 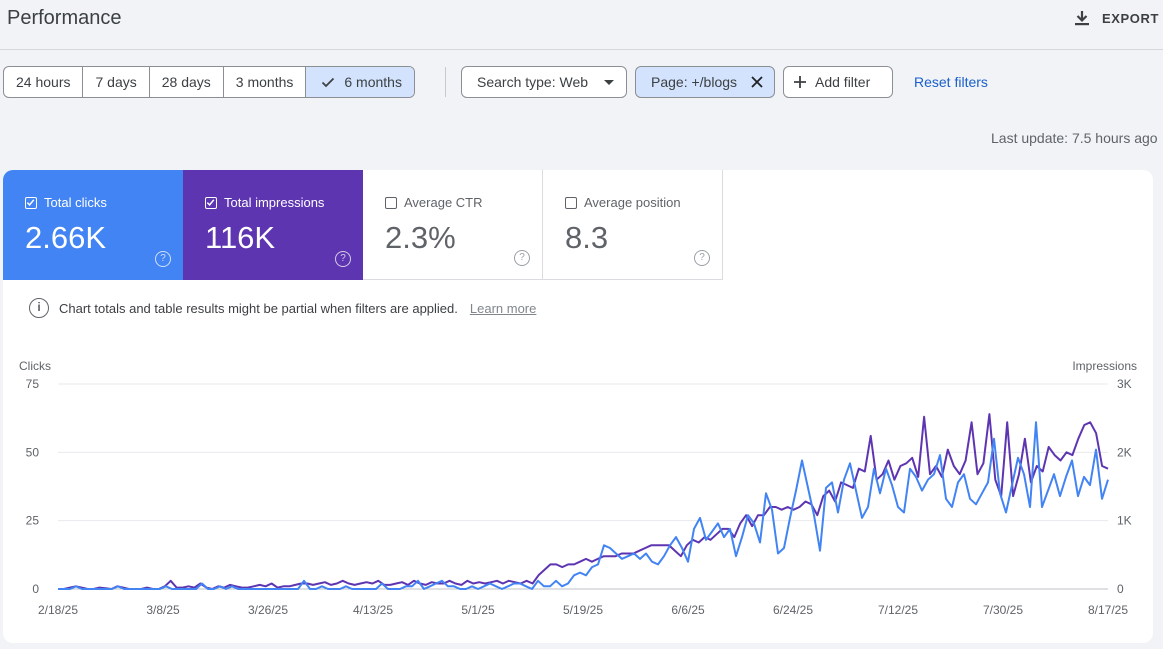 What do you see at coordinates (1124, 384) in the screenshot?
I see `y-tick-right: 3K` at bounding box center [1124, 384].